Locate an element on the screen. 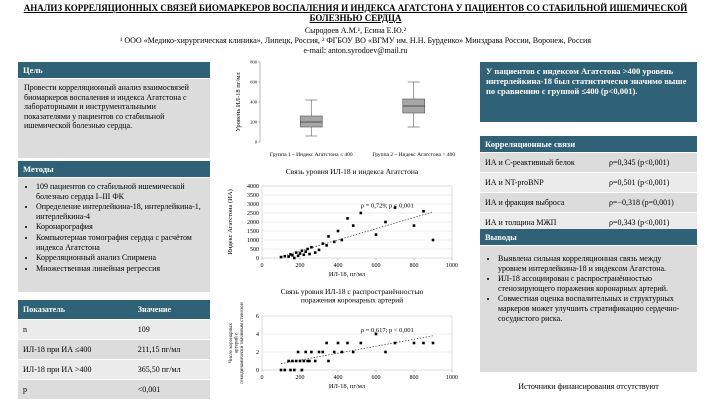  y-axis-label: гемодинамически значимым стенозом is located at coordinates (242, 343).